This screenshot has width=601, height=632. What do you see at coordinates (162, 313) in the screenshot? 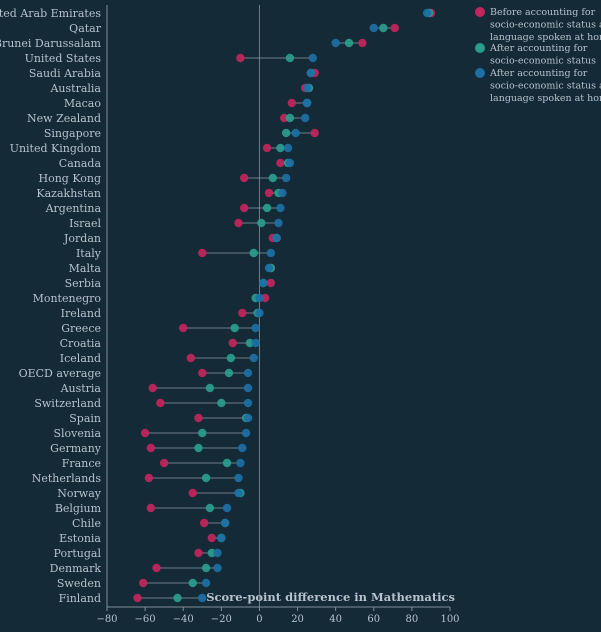
I see `chart-row: Ireland` at bounding box center [162, 313].